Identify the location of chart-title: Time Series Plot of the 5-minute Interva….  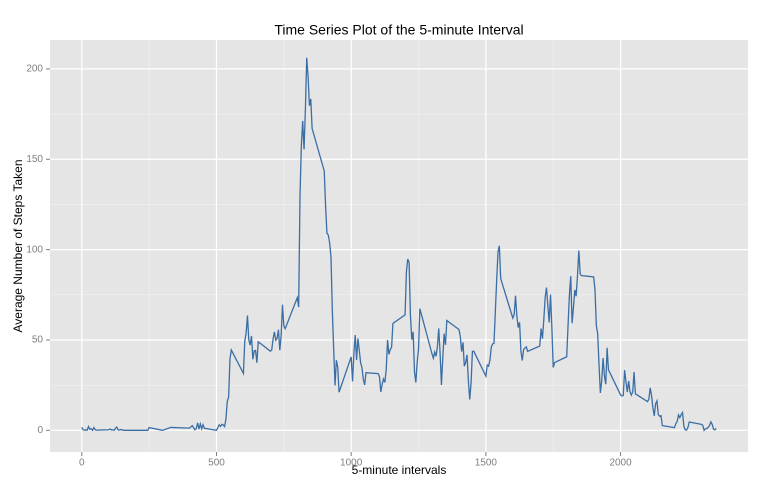
(398, 30).